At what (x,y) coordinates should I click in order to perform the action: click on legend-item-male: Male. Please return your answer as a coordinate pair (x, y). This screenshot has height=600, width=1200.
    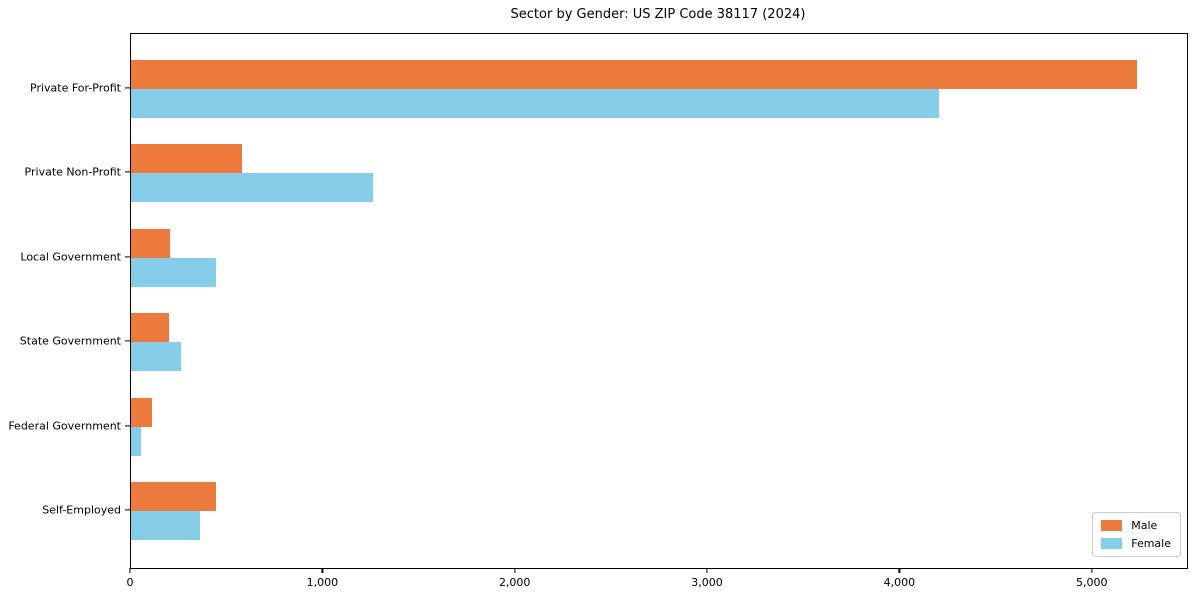
    Looking at the image, I should click on (1136, 525).